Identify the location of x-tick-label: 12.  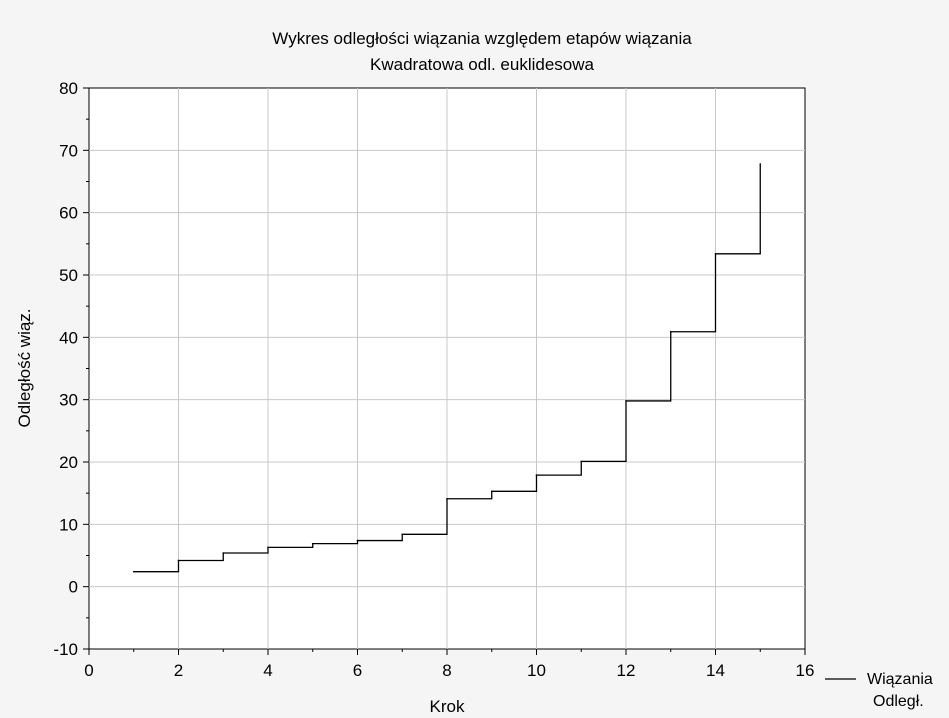
(626, 670).